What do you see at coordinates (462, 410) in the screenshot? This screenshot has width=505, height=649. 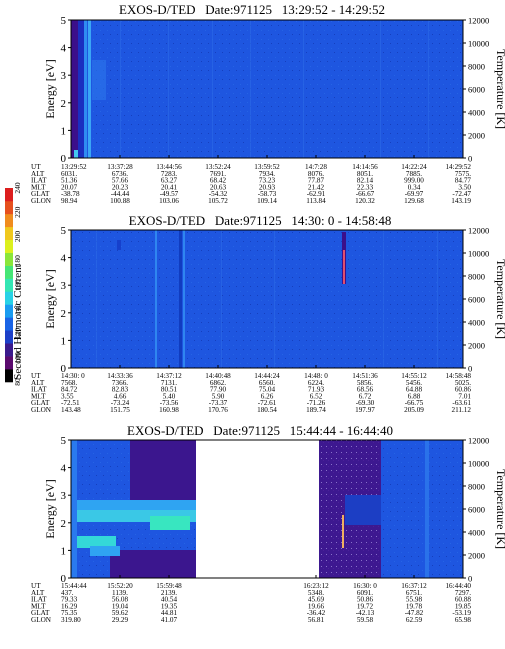 I see `table-cell: 211.12` at bounding box center [462, 410].